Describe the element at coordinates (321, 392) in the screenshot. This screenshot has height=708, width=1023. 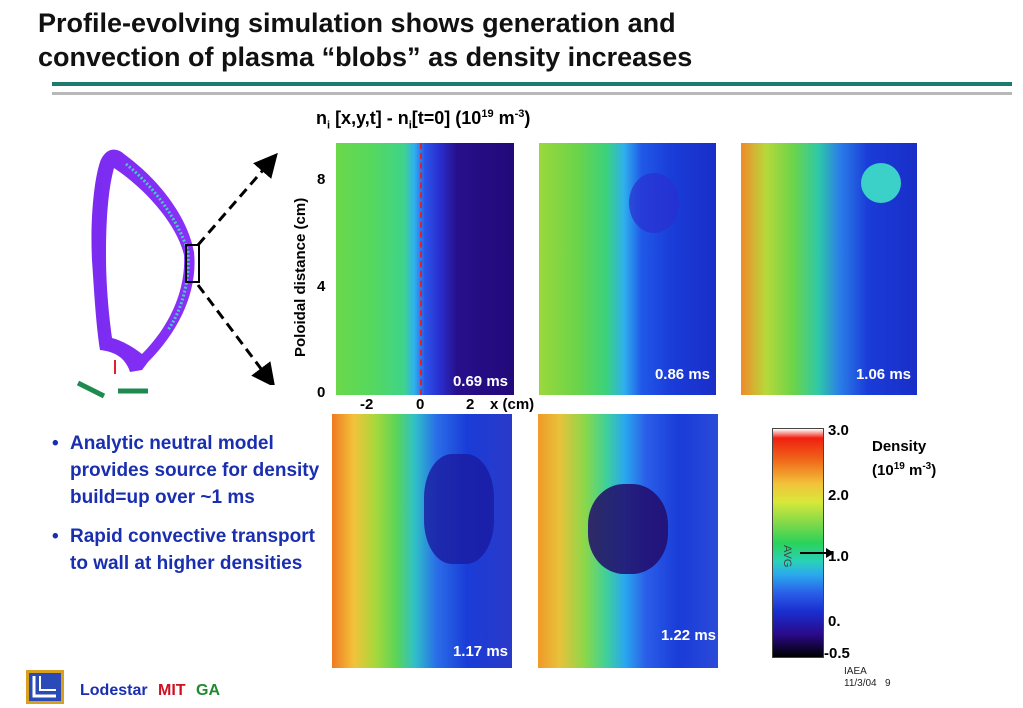
I see `y-tick-0: 0` at that location.